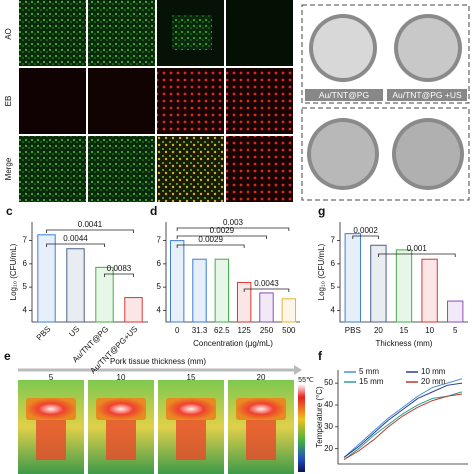 Image resolution: width=474 pixels, height=474 pixels. Describe the element at coordinates (74, 332) in the screenshot. I see `x-tick-label: US` at that location.